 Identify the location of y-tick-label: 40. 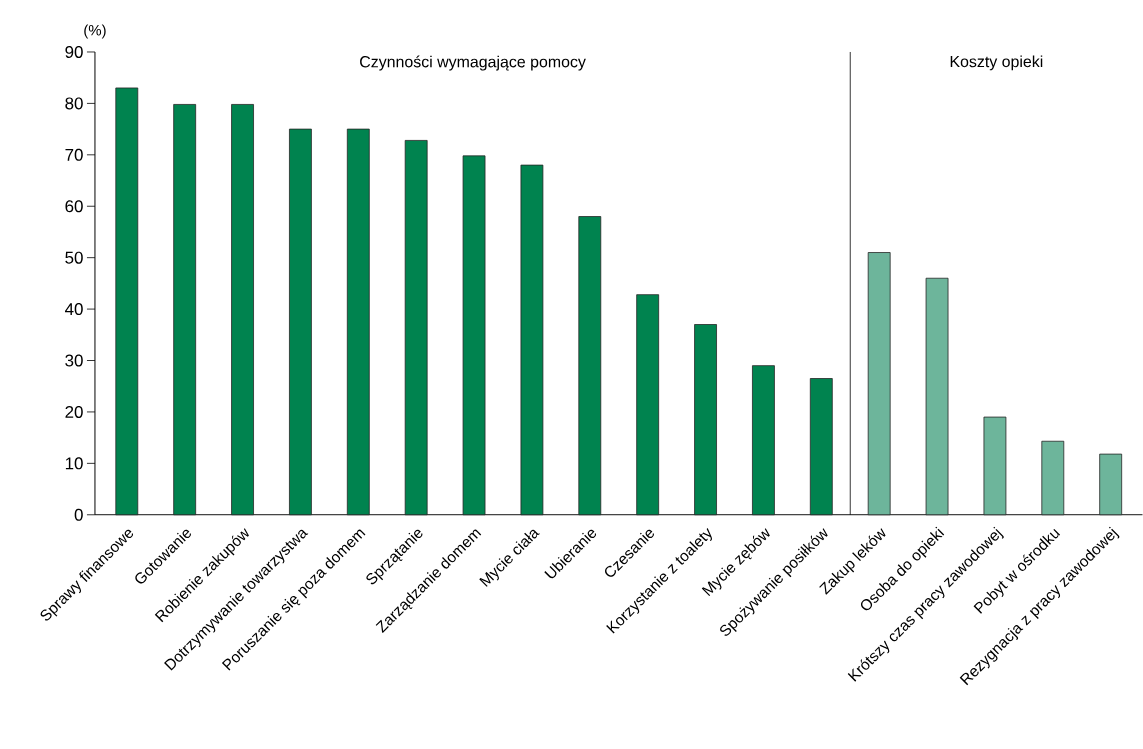
(74, 309).